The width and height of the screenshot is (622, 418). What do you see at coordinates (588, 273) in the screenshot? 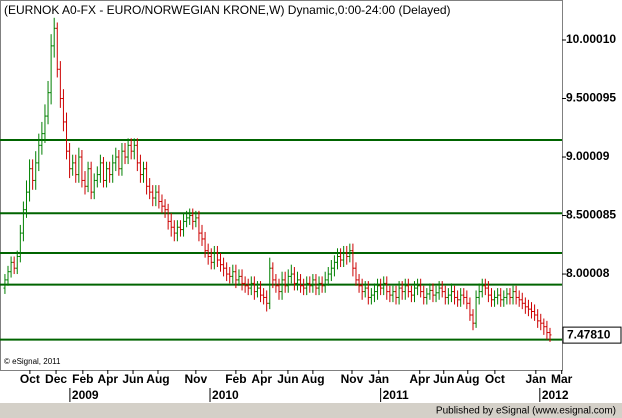
I see `y-tick-label: 8.00008` at bounding box center [588, 273].